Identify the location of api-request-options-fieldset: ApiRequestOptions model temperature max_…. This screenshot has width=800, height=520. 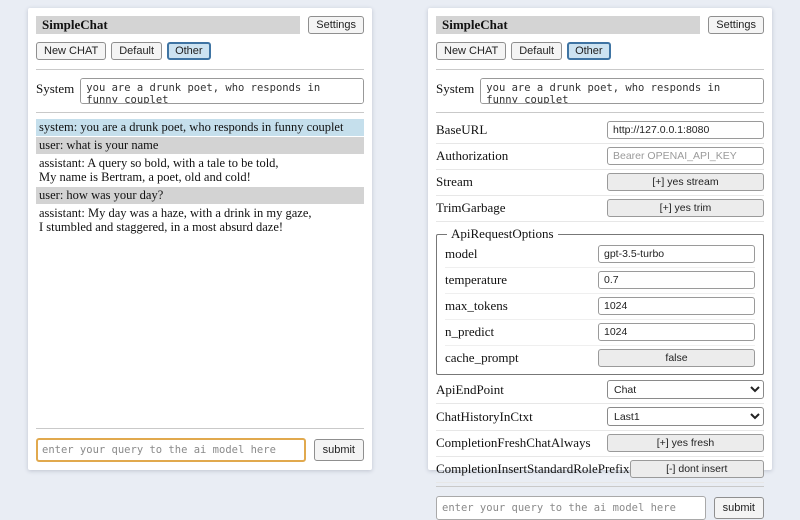
(600, 300).